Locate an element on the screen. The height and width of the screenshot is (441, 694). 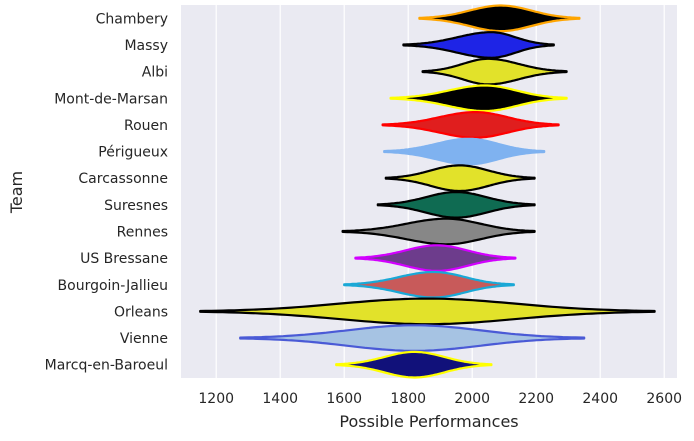
y-tick-label: Rennes is located at coordinates (142, 232).